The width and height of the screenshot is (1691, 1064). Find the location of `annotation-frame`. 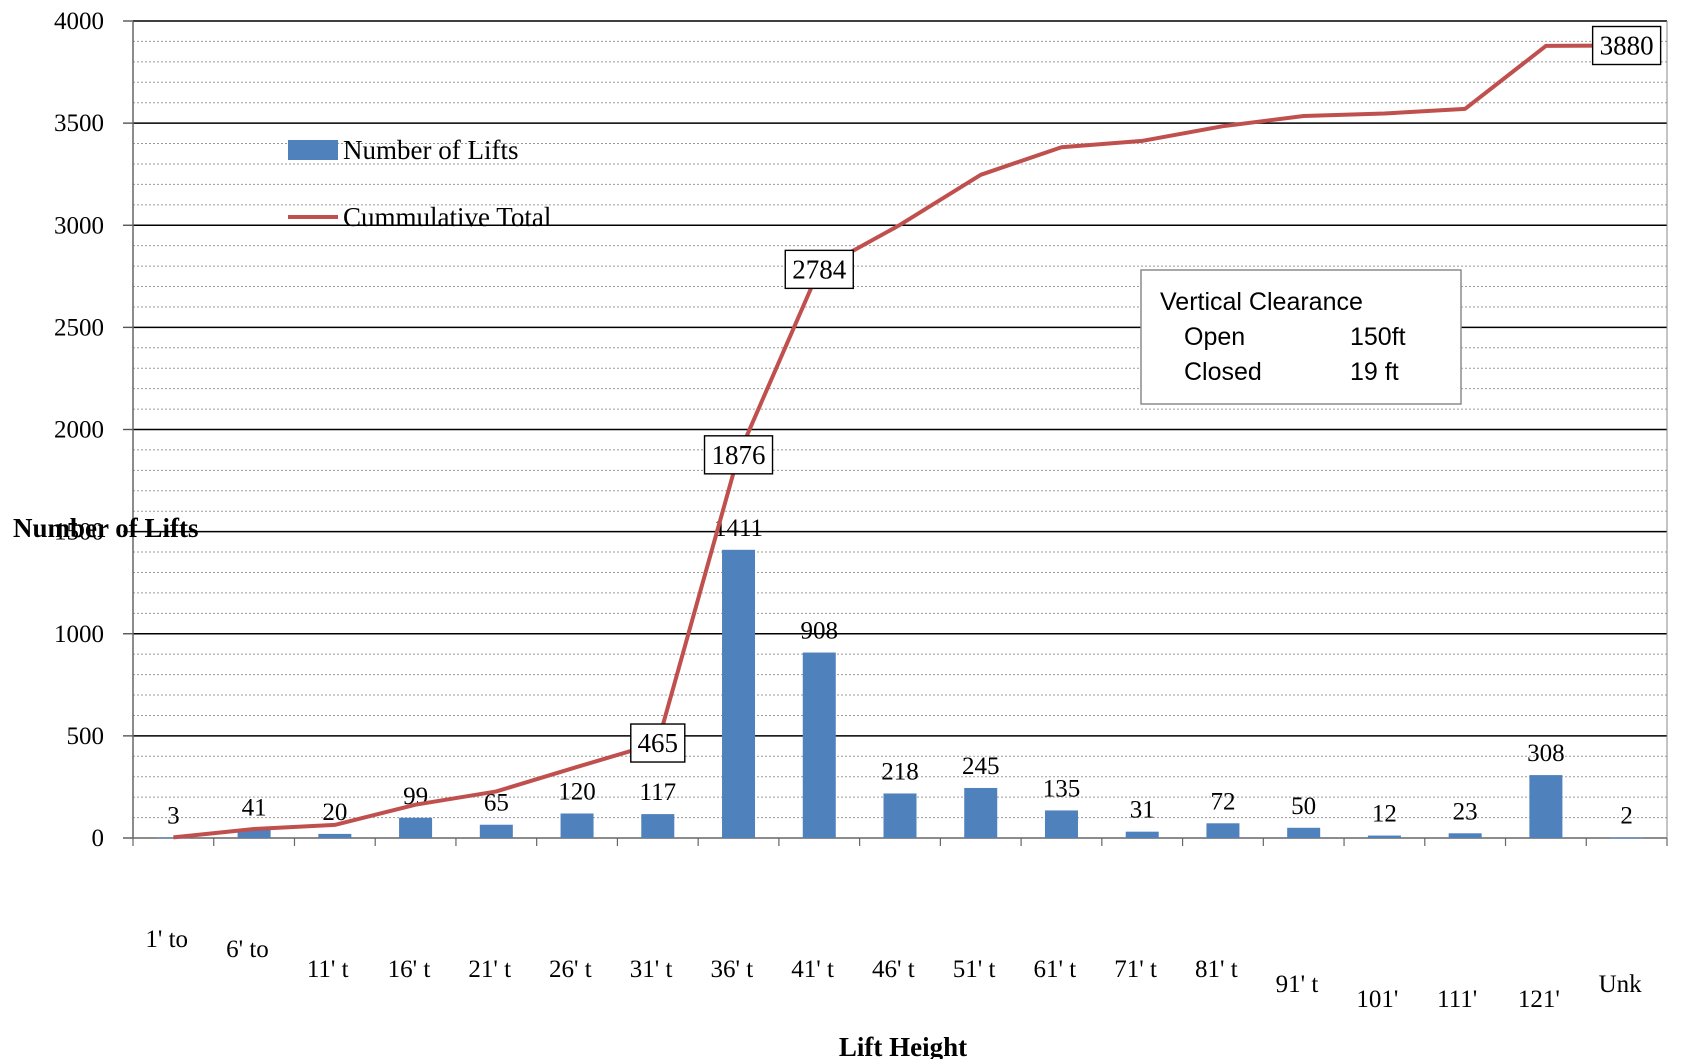

annotation-frame is located at coordinates (1301, 337).